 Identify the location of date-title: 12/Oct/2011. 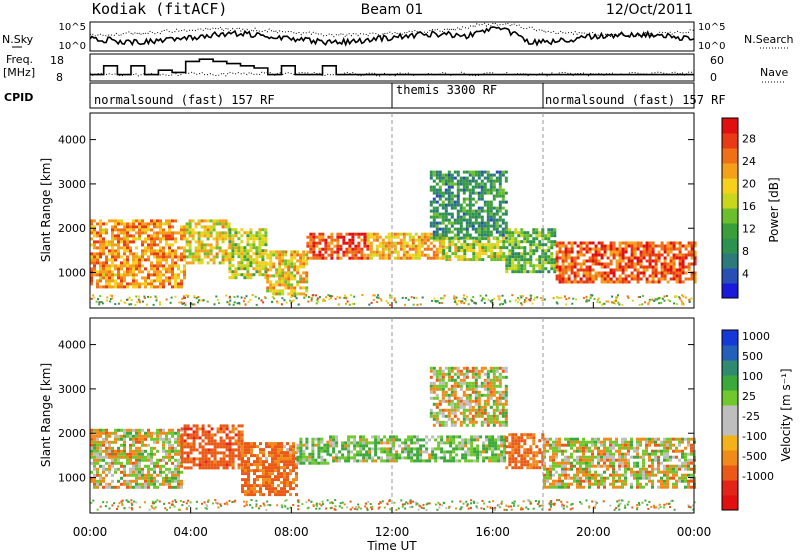
(649, 10).